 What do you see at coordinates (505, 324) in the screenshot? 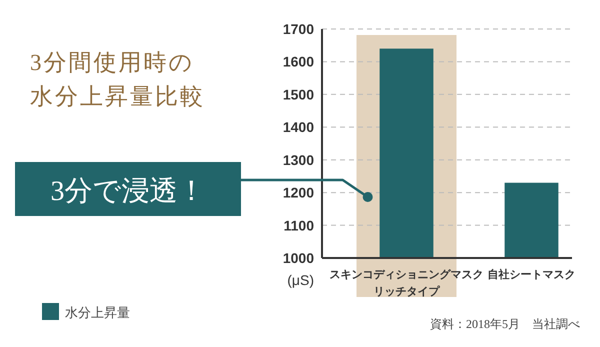
I see `text: 資料：2018年5月 当社調べ` at bounding box center [505, 324].